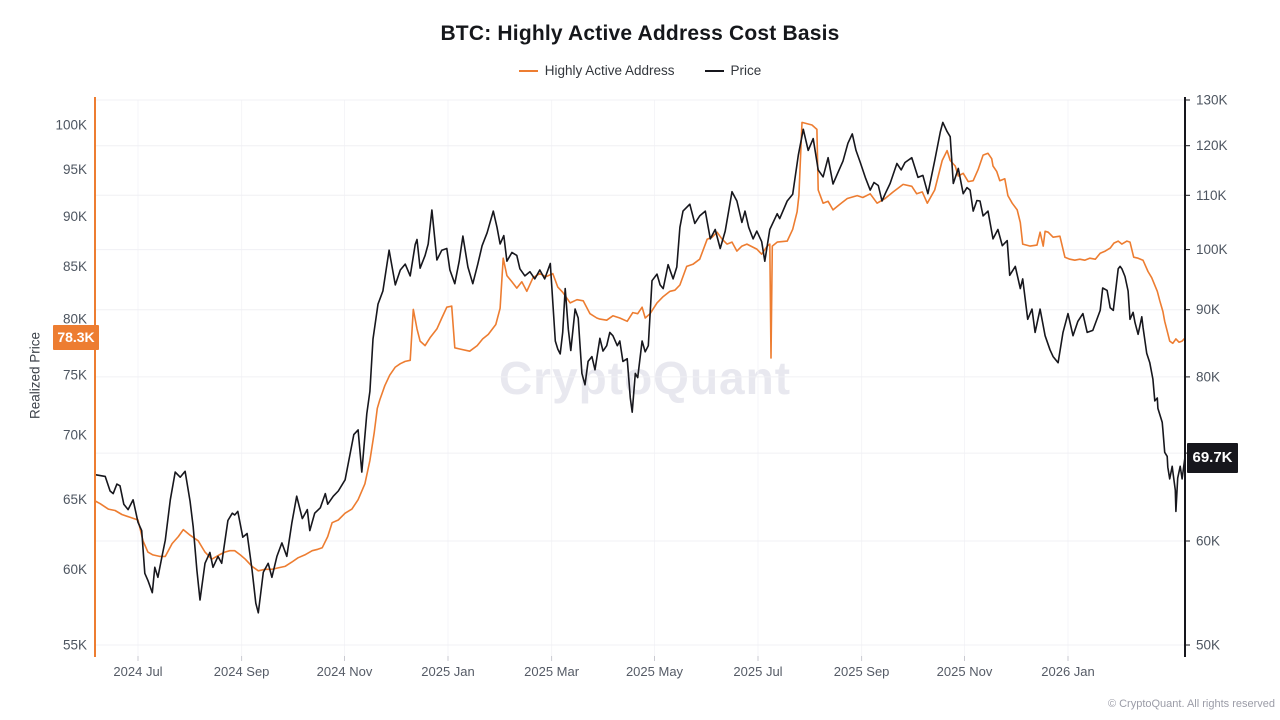 This screenshot has width=1280, height=720. I want to click on left-axis-tick-label: 60K, so click(75, 569).